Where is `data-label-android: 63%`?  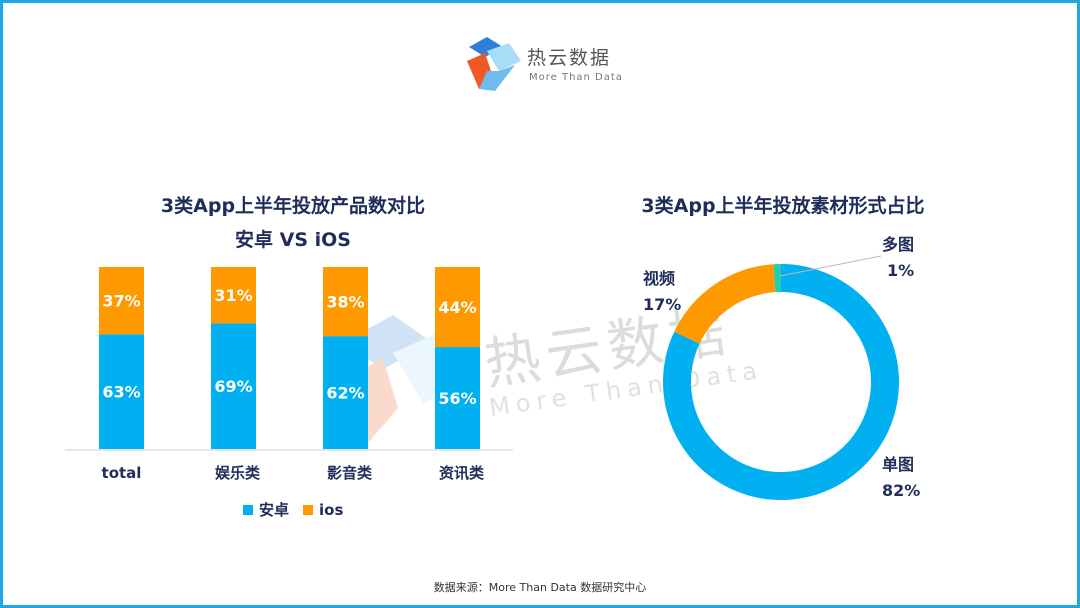 data-label-android: 63% is located at coordinates (121, 392).